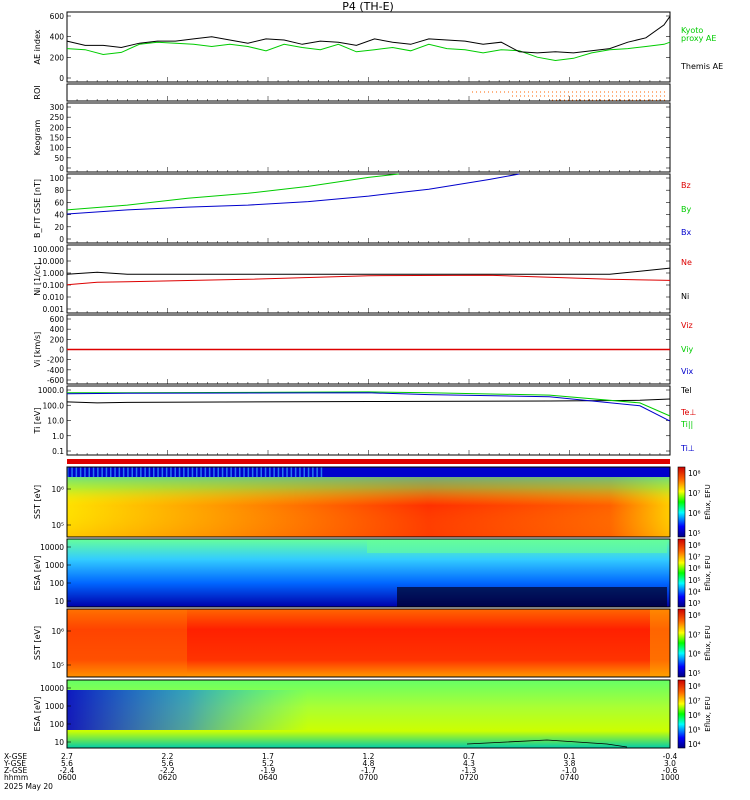 The image size is (750, 800). I want to click on footer-tick-x: 1.2, so click(369, 756).